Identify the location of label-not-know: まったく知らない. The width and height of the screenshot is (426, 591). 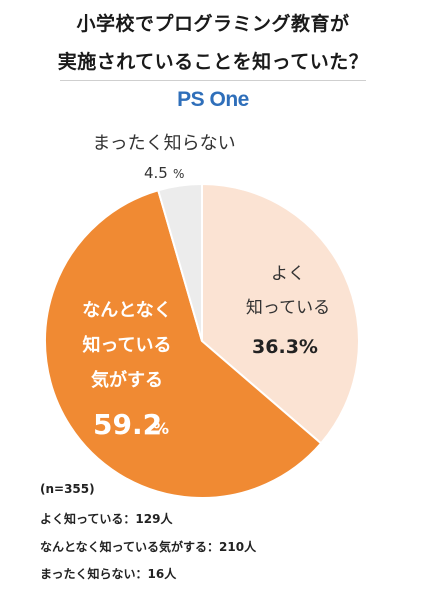
(163, 143).